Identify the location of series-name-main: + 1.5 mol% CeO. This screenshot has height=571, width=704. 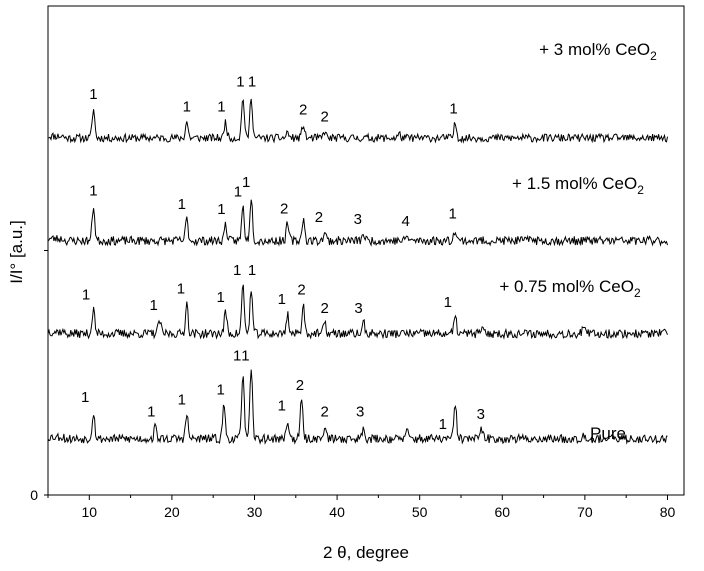
(574, 183).